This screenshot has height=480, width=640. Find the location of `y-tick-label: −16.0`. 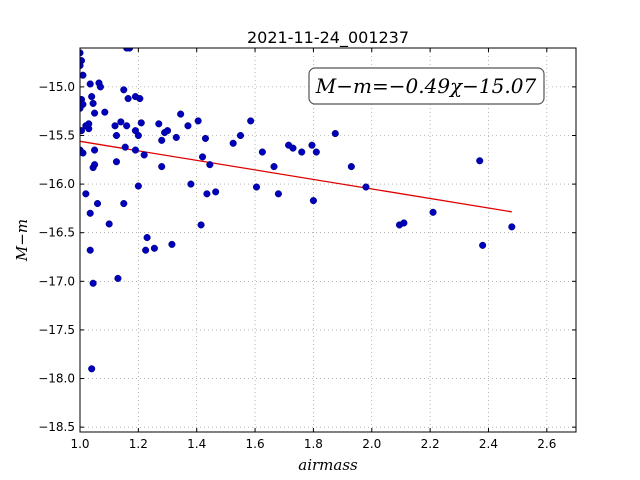

y-tick-label: −16.0 is located at coordinates (56, 184).